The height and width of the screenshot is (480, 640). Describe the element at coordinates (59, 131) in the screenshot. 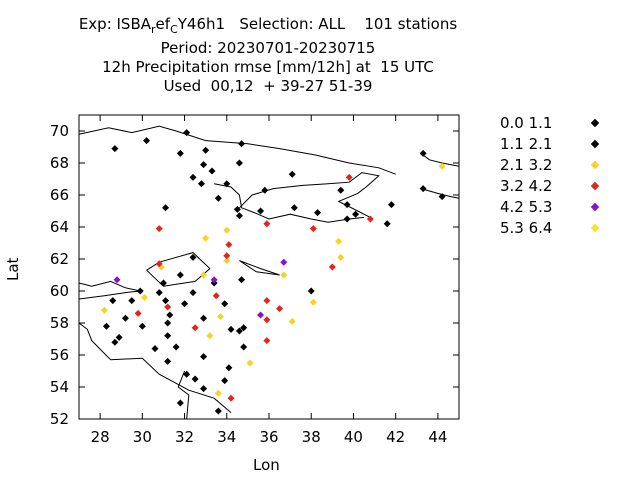

I see `y-tick-label: 70` at that location.